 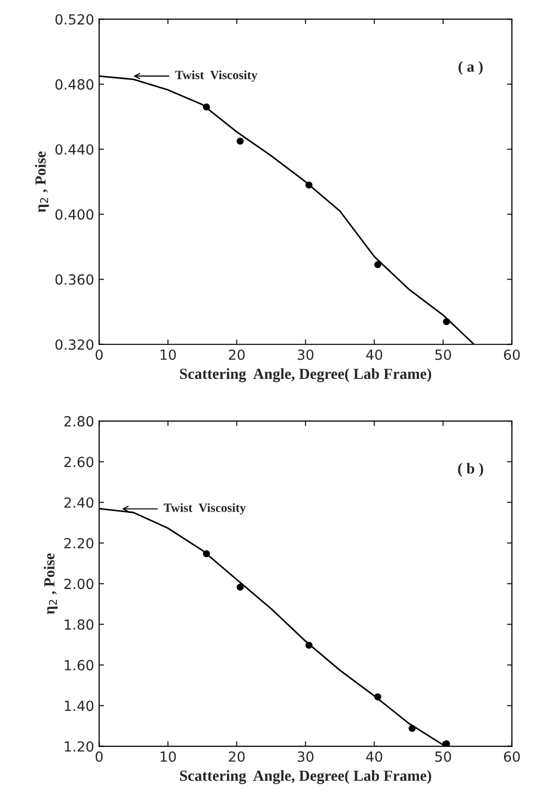 I want to click on y-tick-label: 2.00, so click(x=79, y=584).